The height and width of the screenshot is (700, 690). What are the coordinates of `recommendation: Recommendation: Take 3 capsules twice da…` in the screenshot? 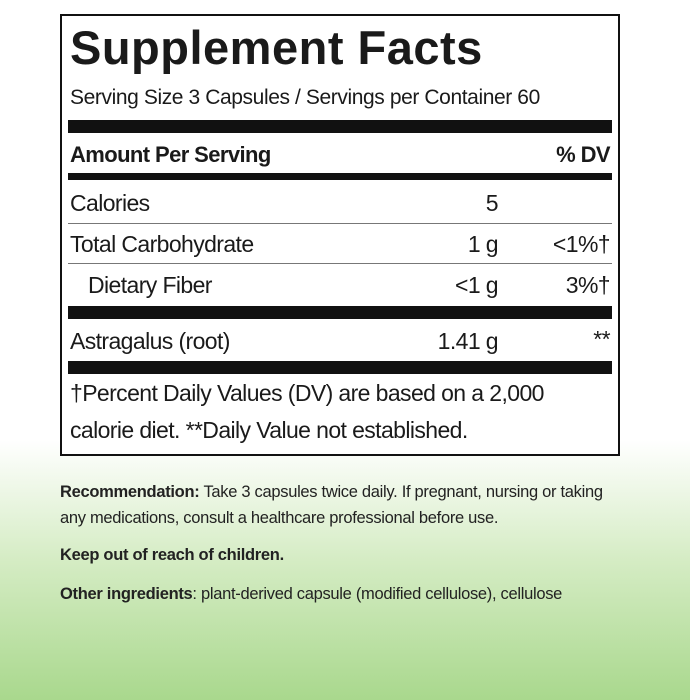 It's located at (340, 505).